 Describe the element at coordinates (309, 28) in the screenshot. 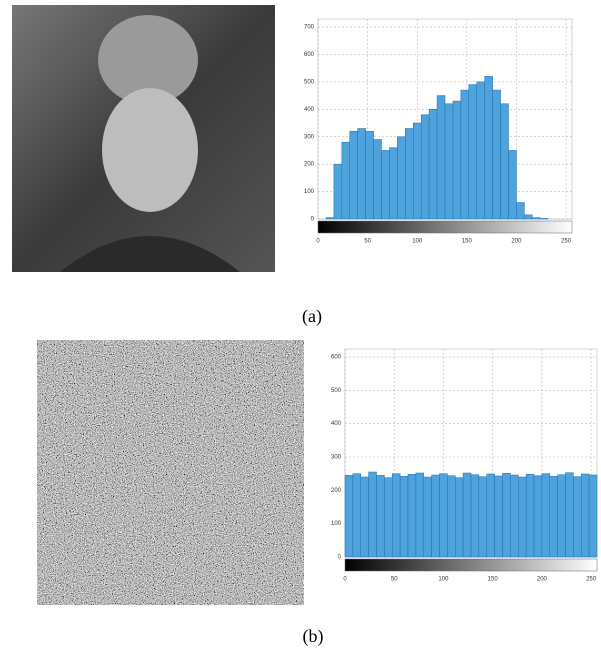

I see `y-tick-label: 700` at that location.